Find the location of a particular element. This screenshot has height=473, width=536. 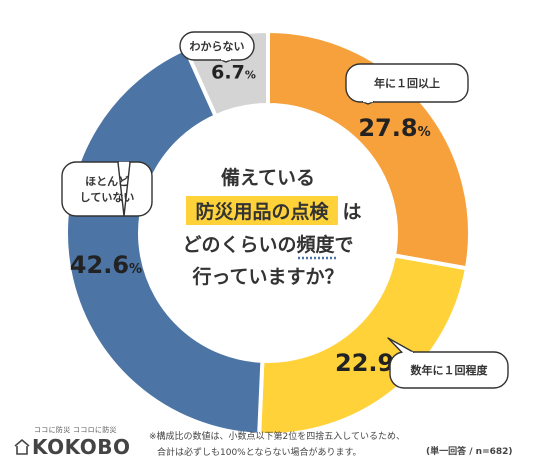

brand-name: KOKOBO is located at coordinates (81, 447).